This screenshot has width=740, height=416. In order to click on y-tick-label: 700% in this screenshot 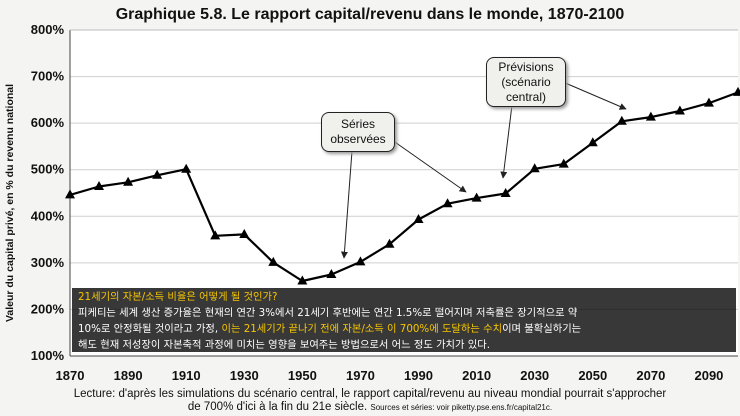, I will do `click(48, 76)`.